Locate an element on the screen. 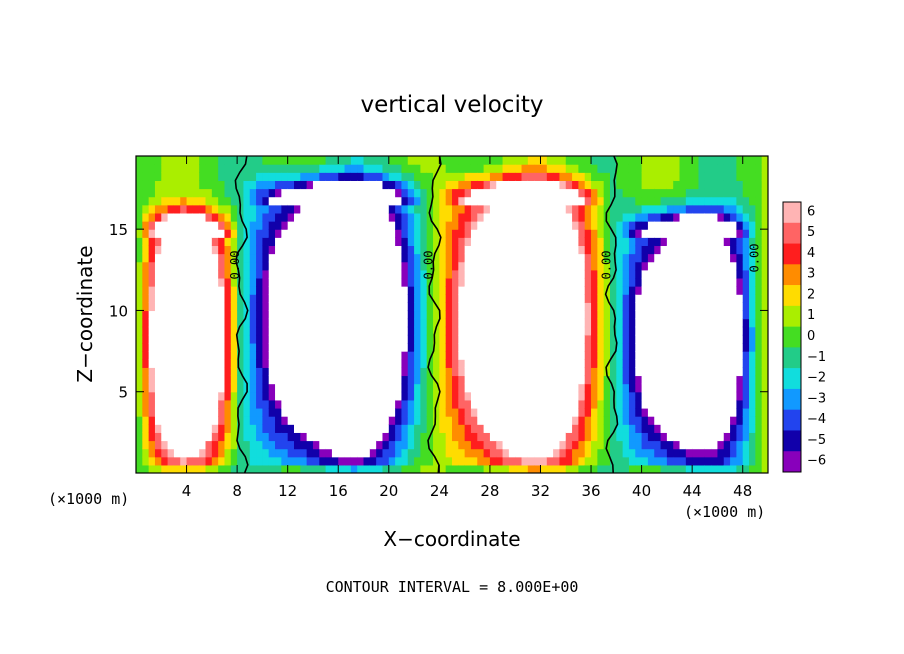 The height and width of the screenshot is (654, 904). colorbar-label: 2 is located at coordinates (811, 294).